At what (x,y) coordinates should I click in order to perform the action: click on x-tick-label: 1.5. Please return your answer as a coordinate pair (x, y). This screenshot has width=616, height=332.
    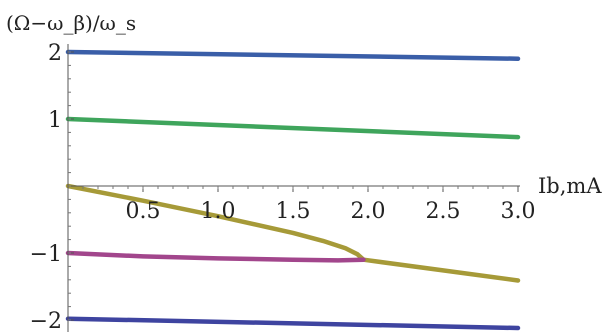
    Looking at the image, I should click on (293, 211).